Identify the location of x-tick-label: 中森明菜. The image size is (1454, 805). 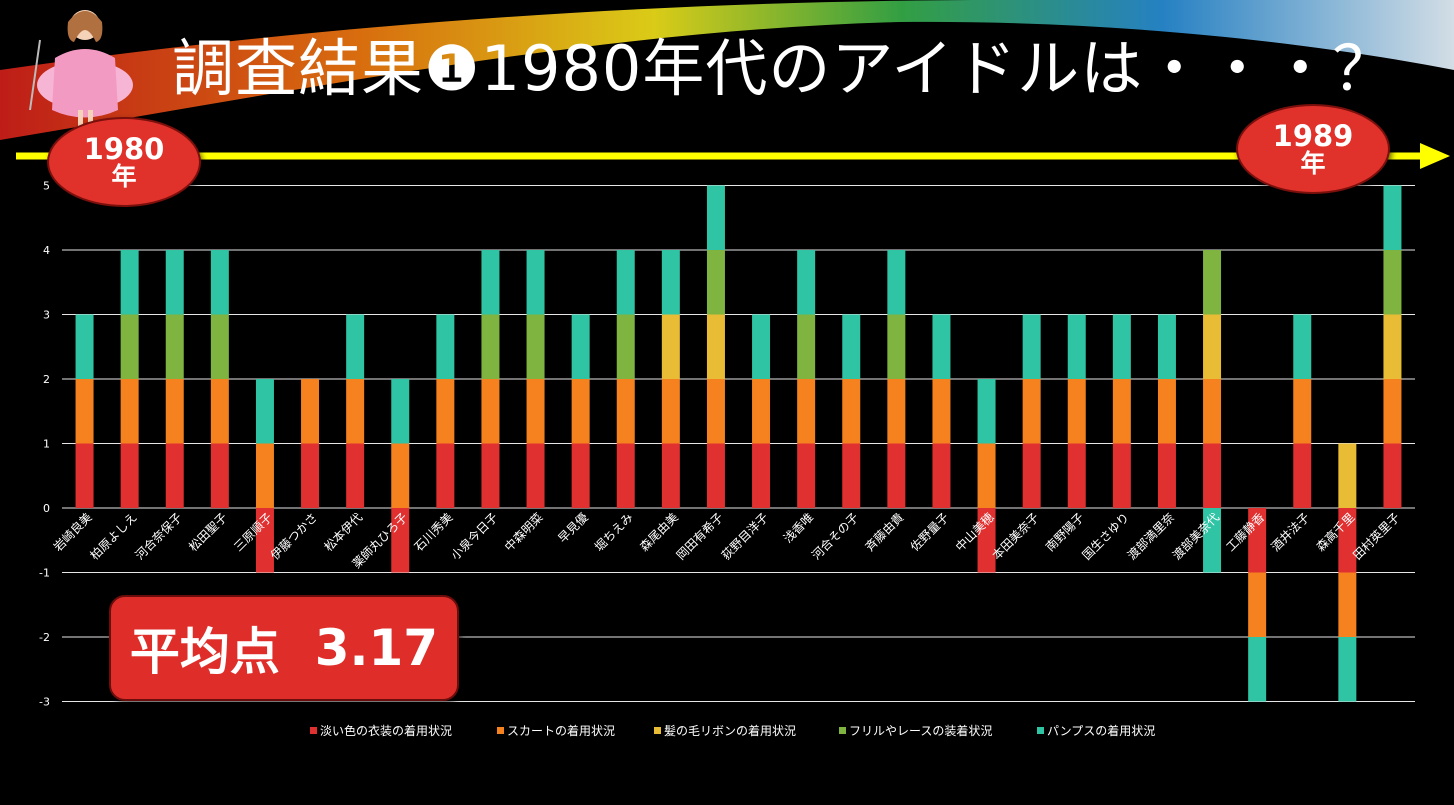
(523, 532).